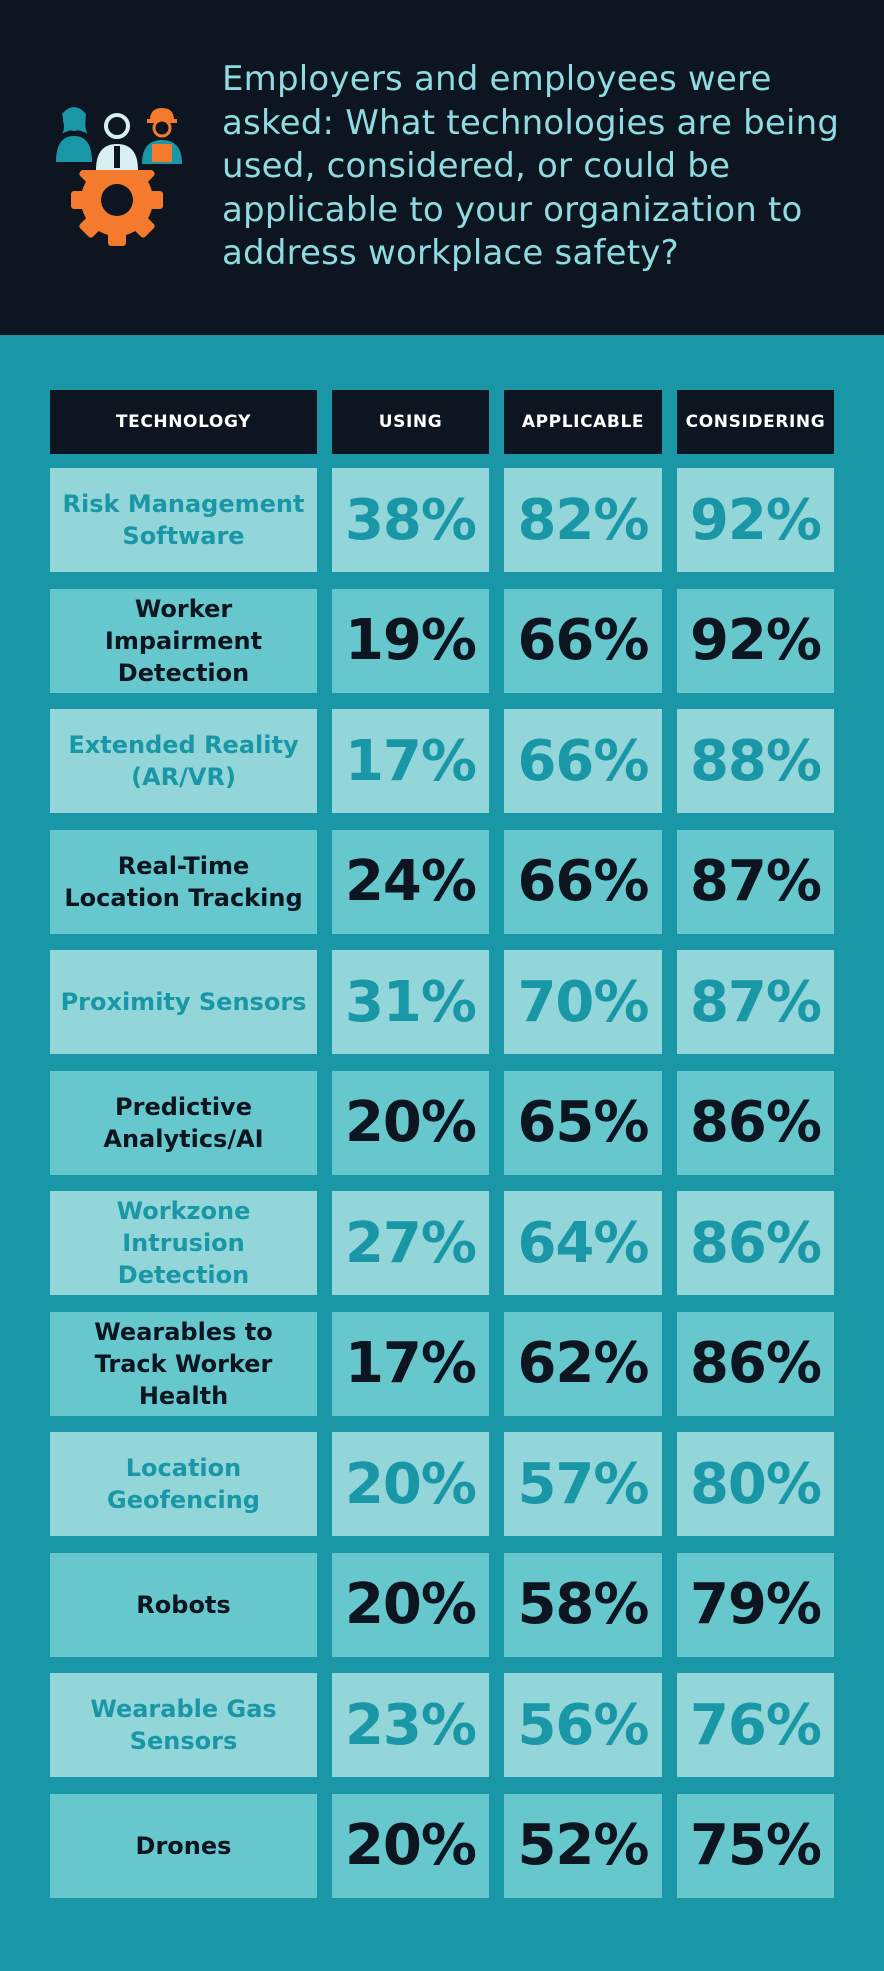  What do you see at coordinates (183, 1122) in the screenshot?
I see `technology-name: Predictive Analytics/AI` at bounding box center [183, 1122].